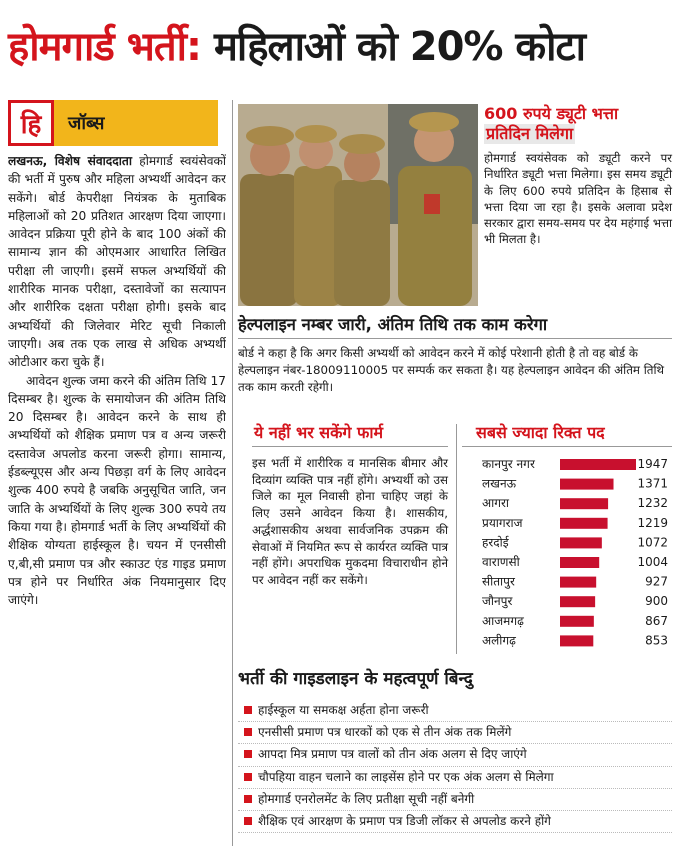  What do you see at coordinates (503, 621) in the screenshot?
I see `bar-label: आजमगढ़` at bounding box center [503, 621].